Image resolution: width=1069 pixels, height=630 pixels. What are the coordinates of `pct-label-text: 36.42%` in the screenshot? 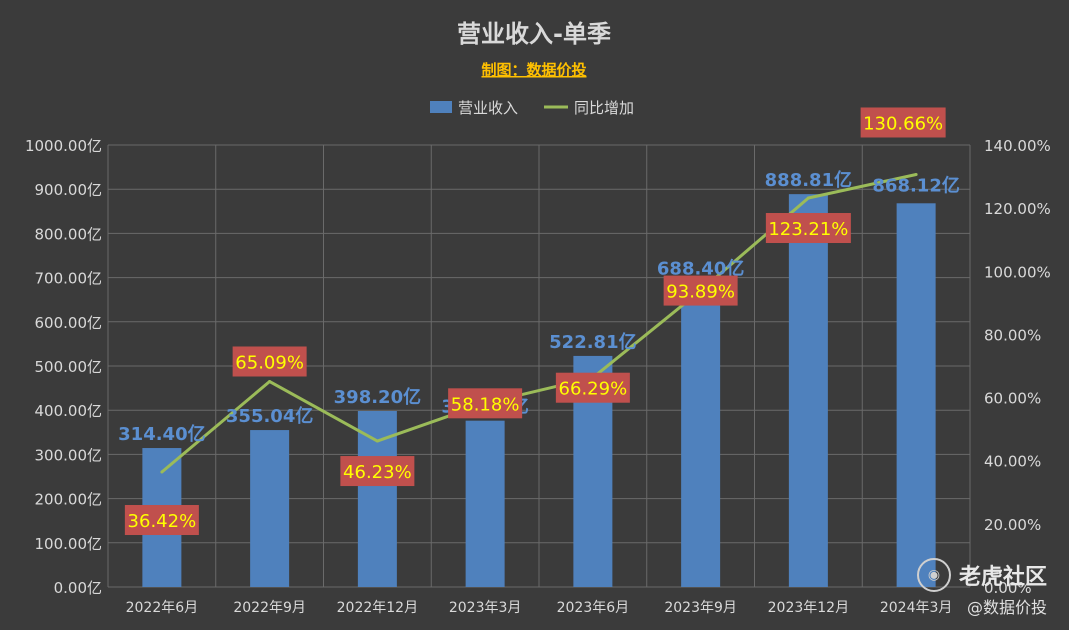 It's located at (162, 521).